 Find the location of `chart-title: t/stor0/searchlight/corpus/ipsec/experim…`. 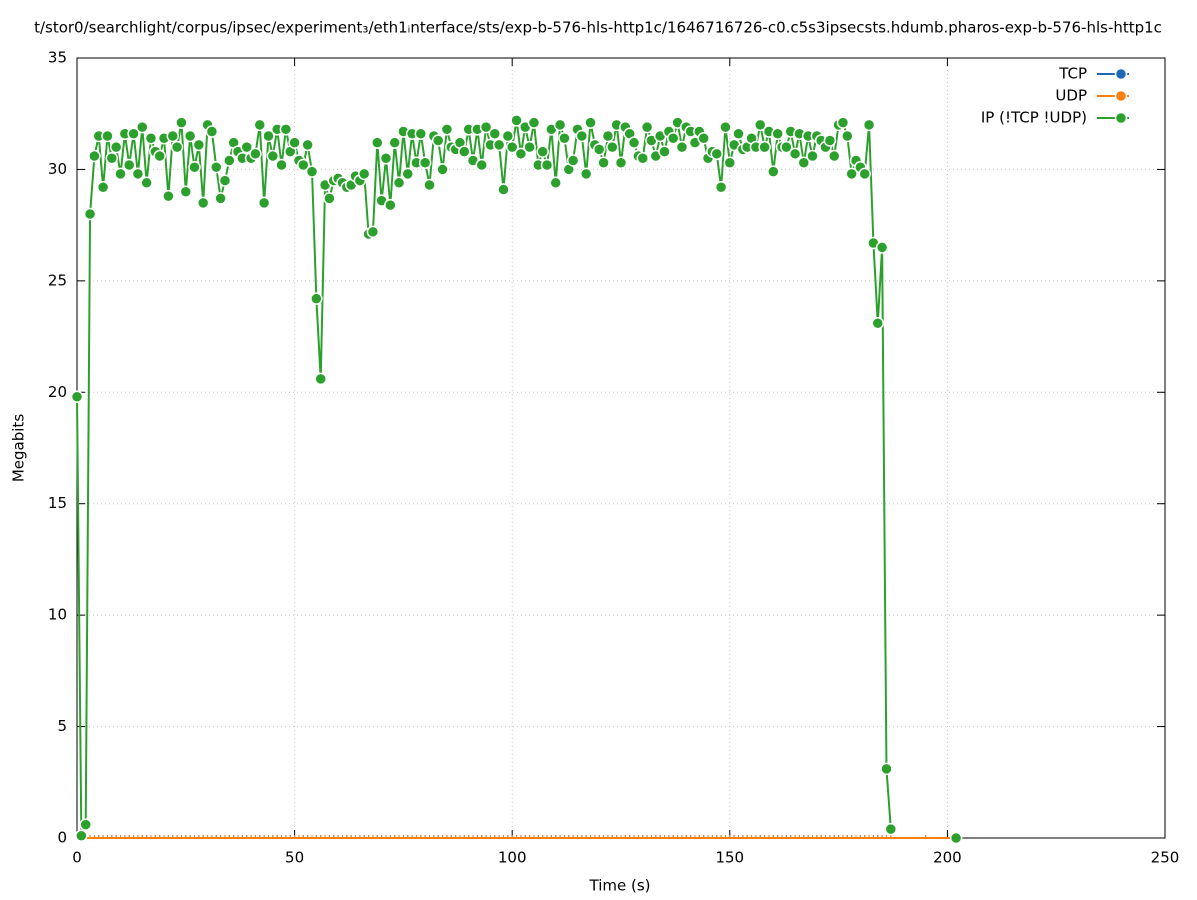

chart-title: t/stor0/searchlight/corpus/ipsec/experim… is located at coordinates (598, 28).